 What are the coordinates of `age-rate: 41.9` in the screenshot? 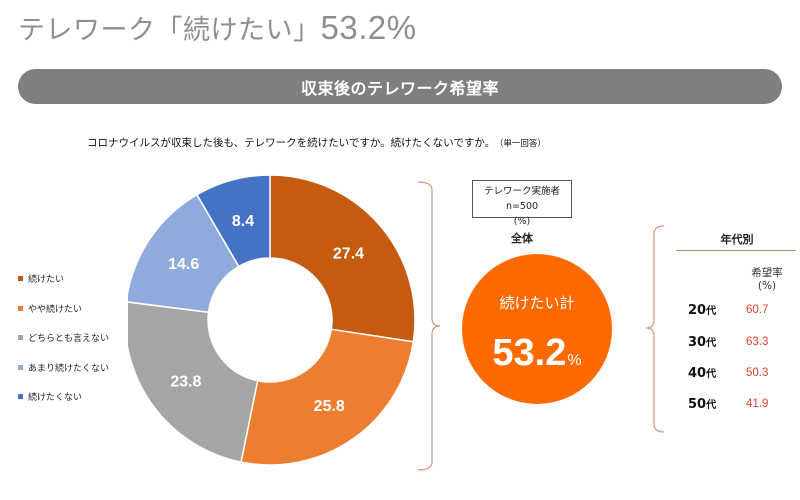 It's located at (757, 404).